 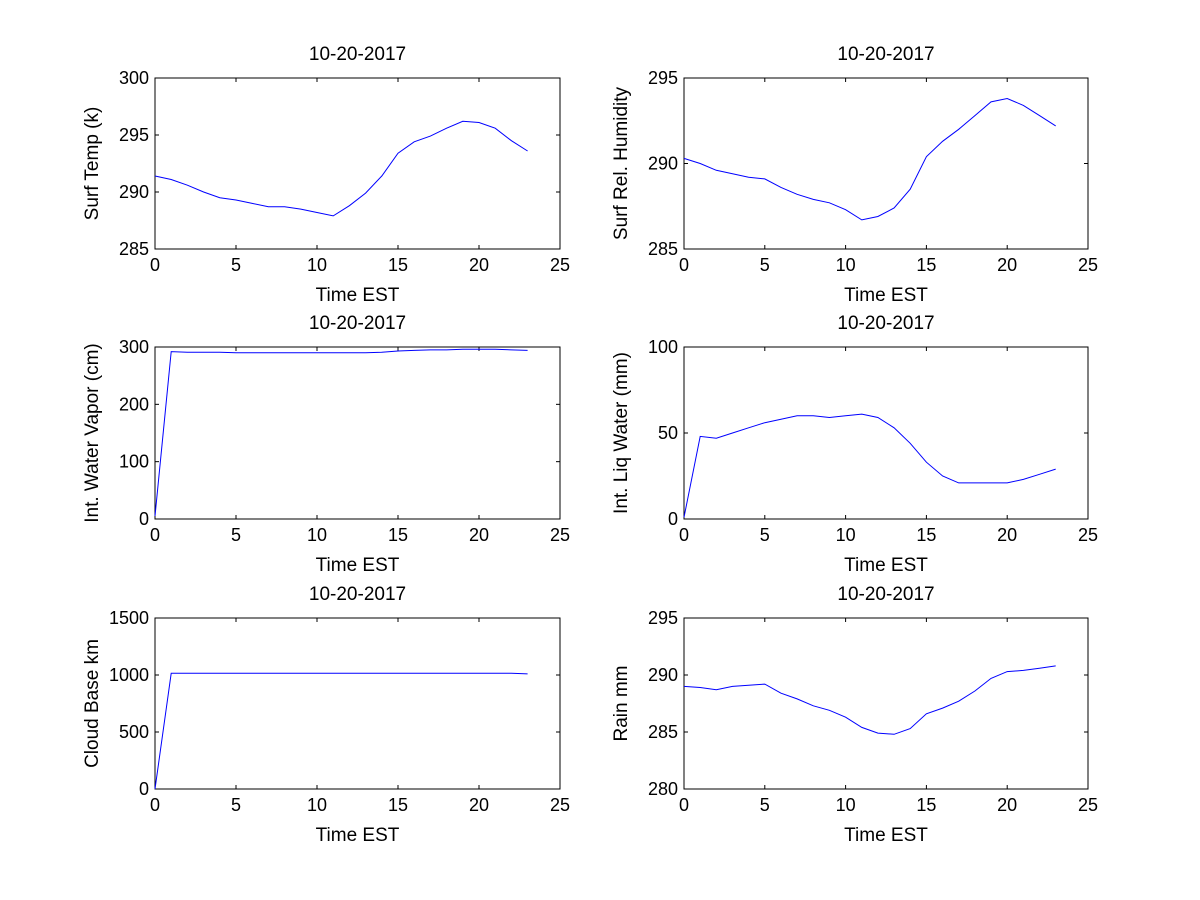 What do you see at coordinates (663, 789) in the screenshot?
I see `y-tick-label: 280` at bounding box center [663, 789].